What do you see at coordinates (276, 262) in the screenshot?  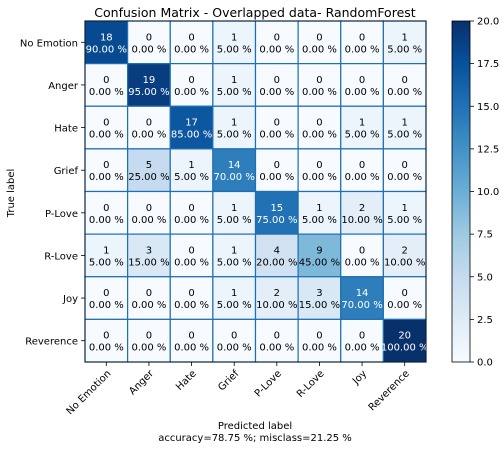 I see `cell-percent: 20.00 %` at bounding box center [276, 262].